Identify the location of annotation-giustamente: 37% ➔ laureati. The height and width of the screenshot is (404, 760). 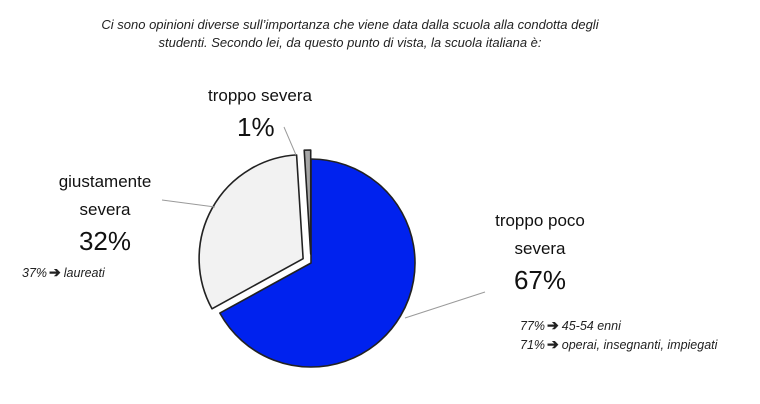
(63, 272).